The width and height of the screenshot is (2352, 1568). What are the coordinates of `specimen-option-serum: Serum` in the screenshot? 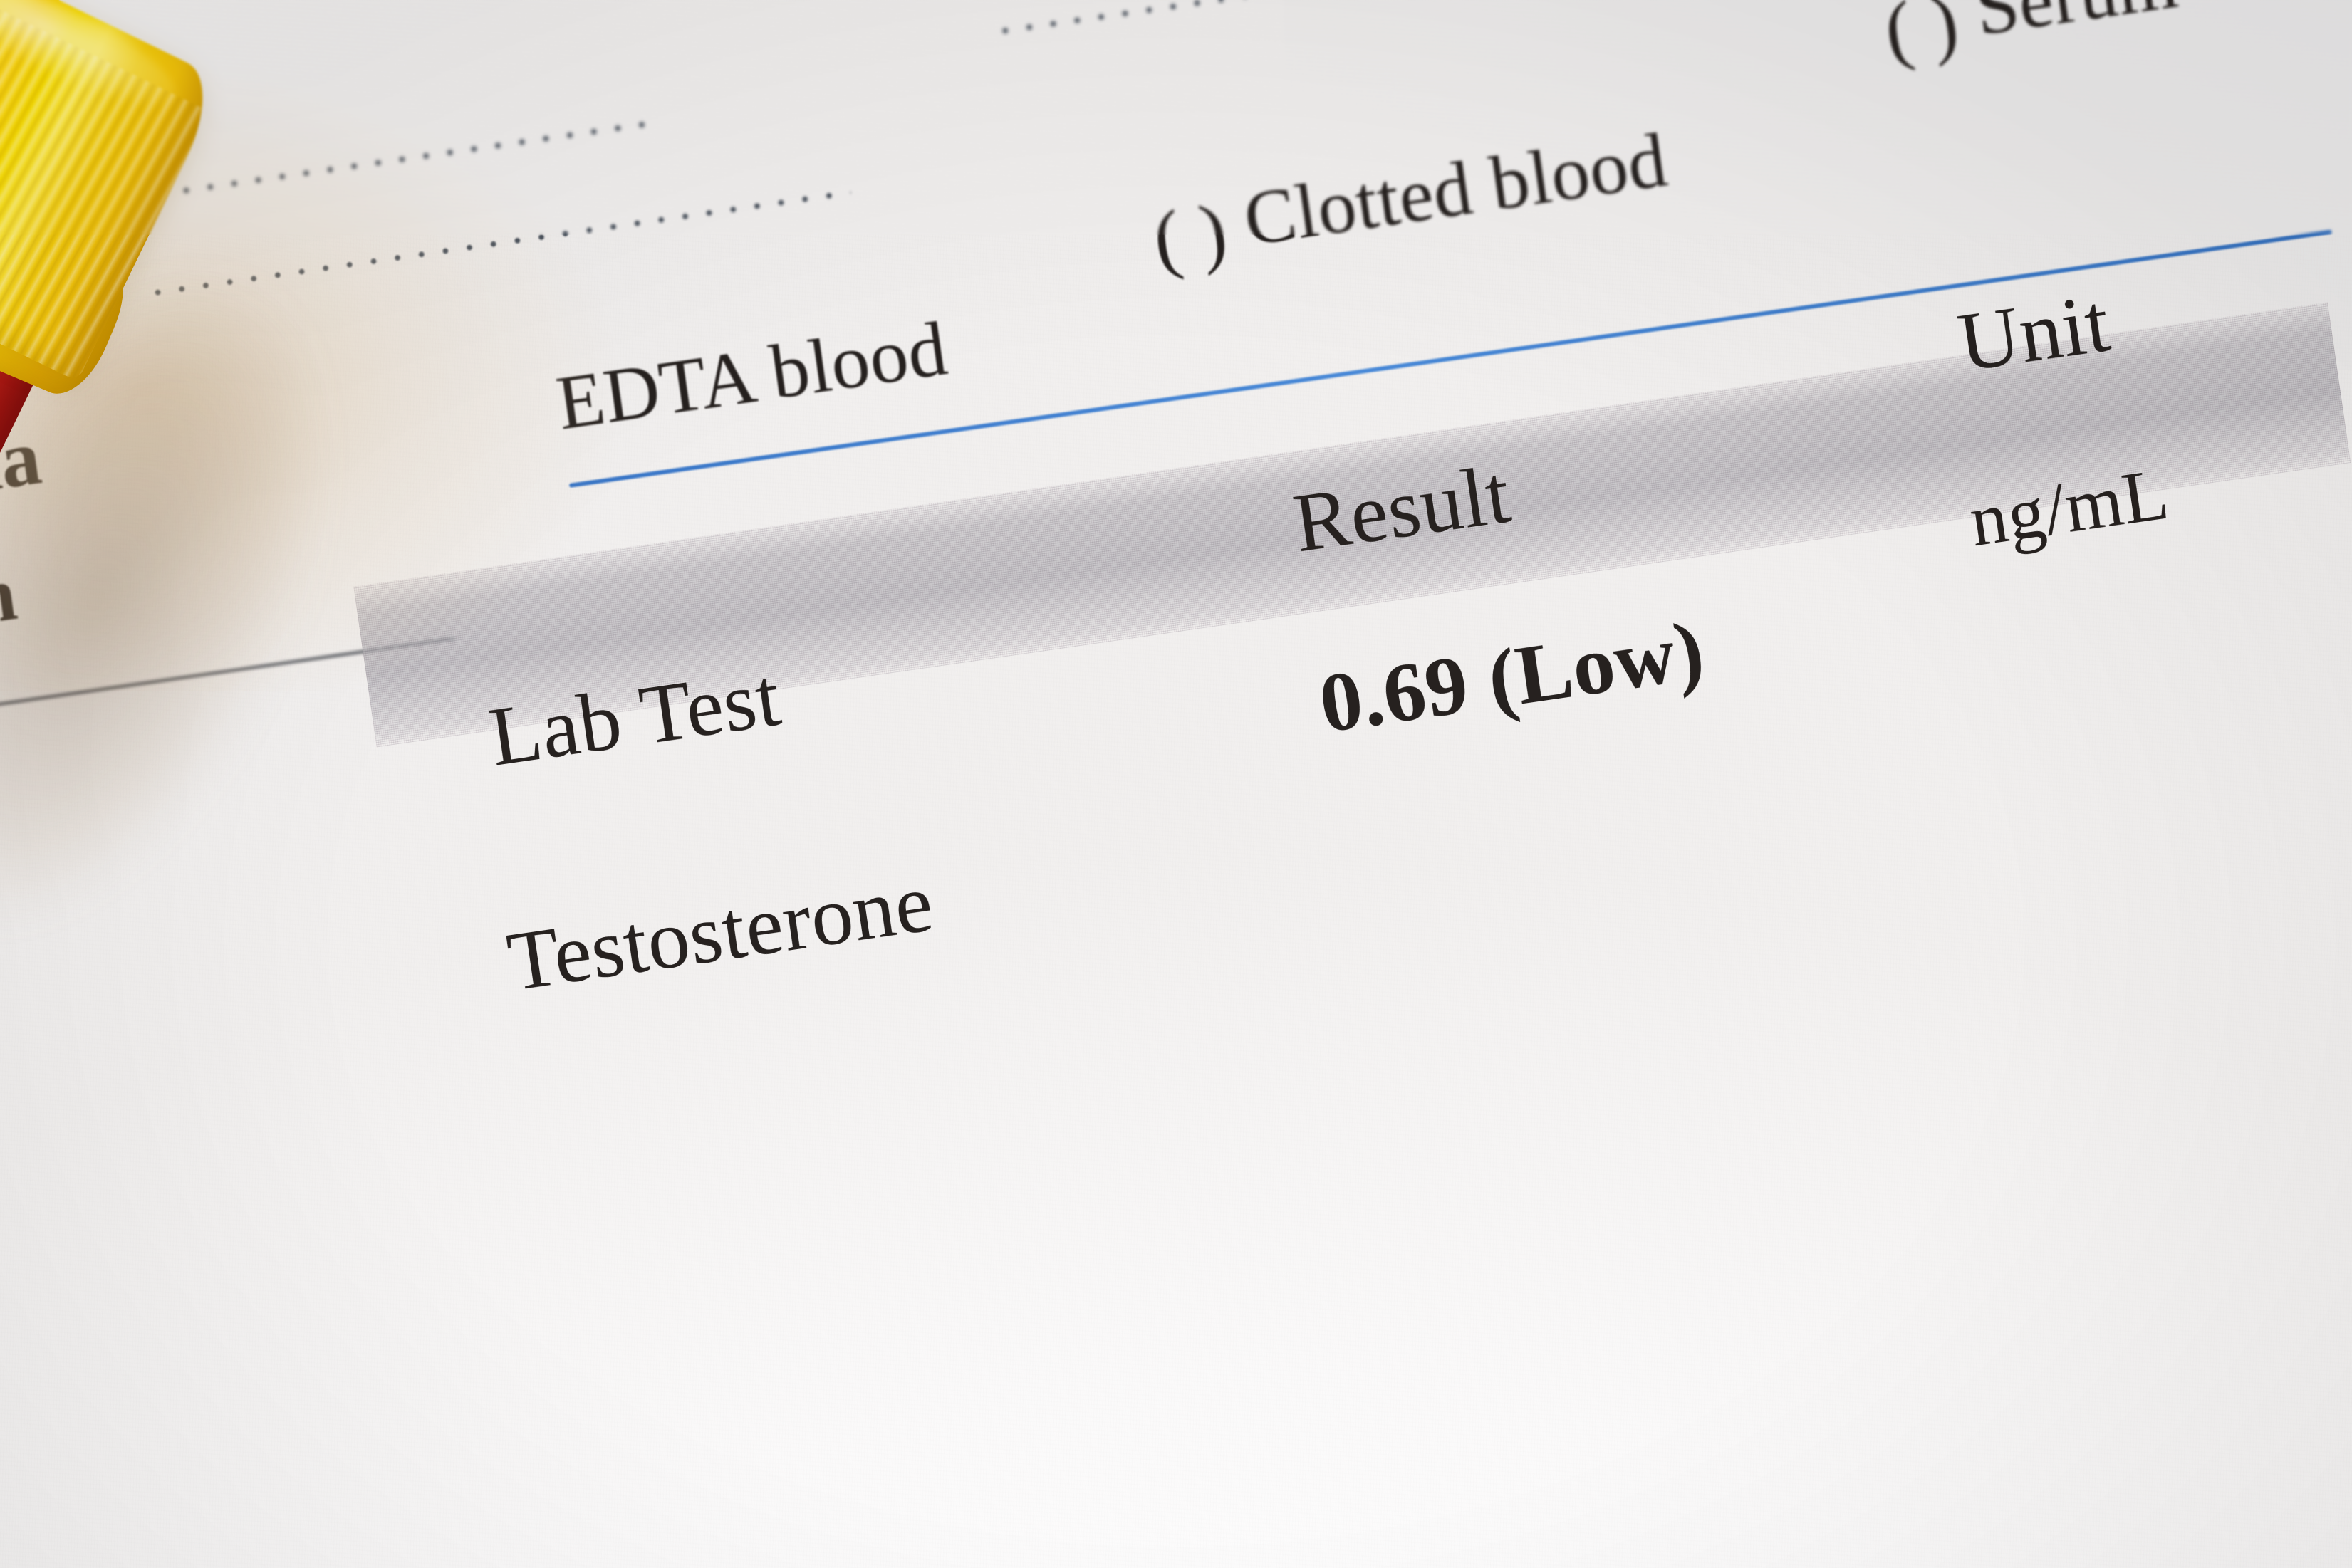 It's located at (2076, 27).